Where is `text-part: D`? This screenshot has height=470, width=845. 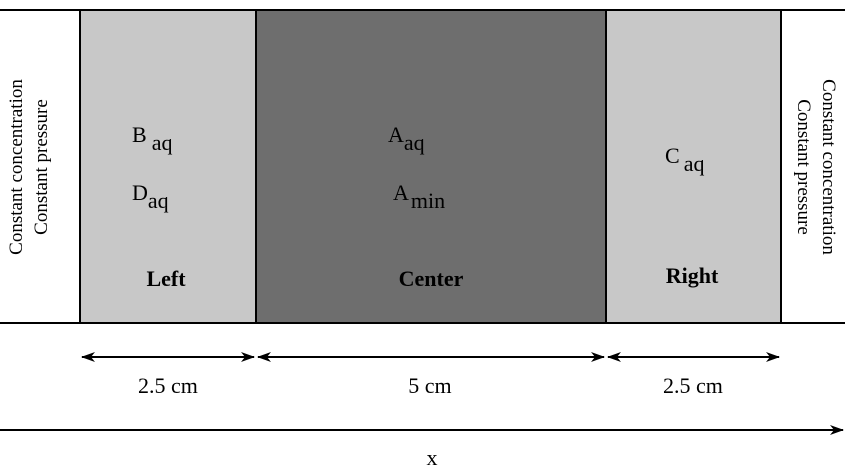 text-part: D is located at coordinates (140, 192).